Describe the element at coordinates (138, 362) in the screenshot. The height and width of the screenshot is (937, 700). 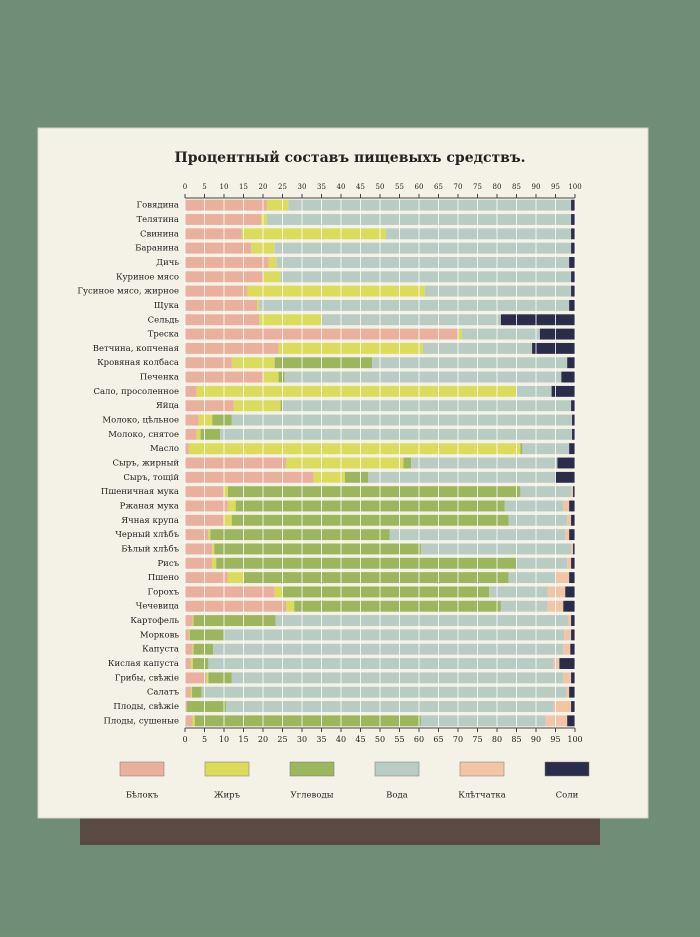
I see `category-label: Кровяная колбаса` at that location.